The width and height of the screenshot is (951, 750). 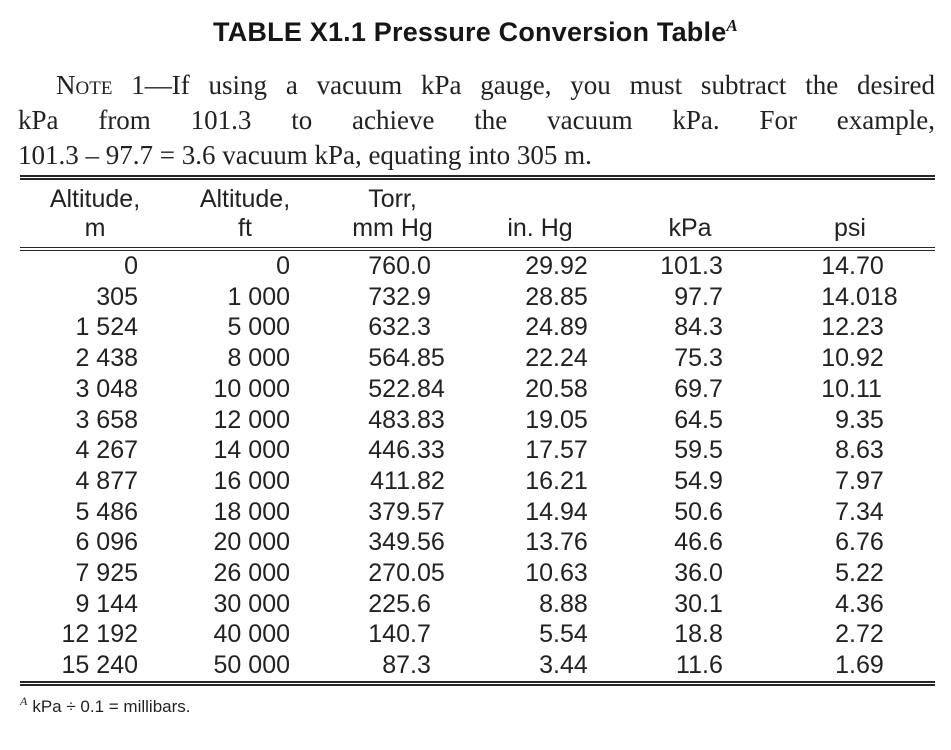 What do you see at coordinates (389, 419) in the screenshot?
I see `cell-integer-part: 483` at bounding box center [389, 419].